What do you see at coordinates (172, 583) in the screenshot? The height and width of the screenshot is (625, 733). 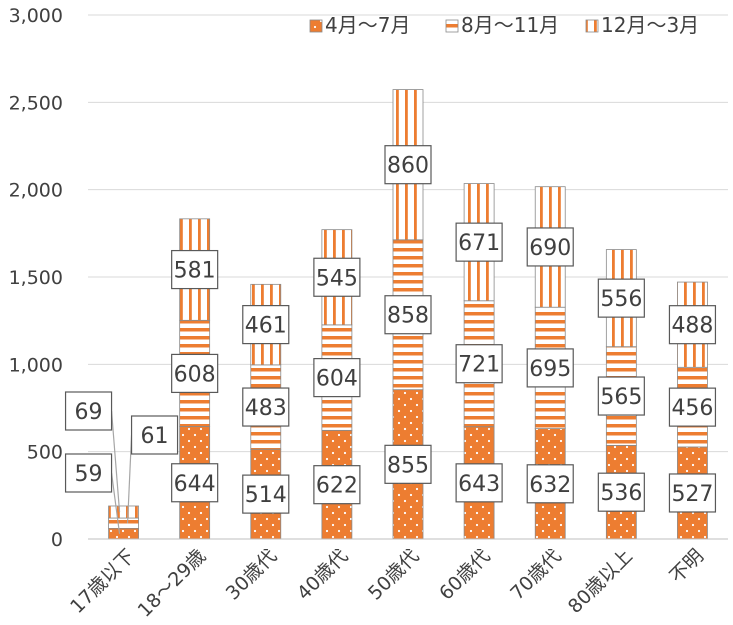 I see `x-category-label: 18～29歳` at bounding box center [172, 583].